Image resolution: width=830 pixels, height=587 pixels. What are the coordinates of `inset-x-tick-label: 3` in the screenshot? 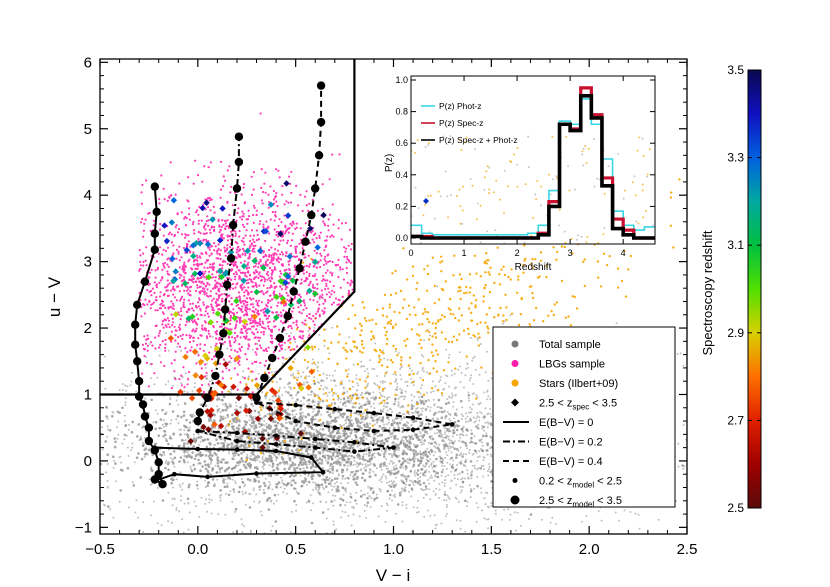 It's located at (570, 253).